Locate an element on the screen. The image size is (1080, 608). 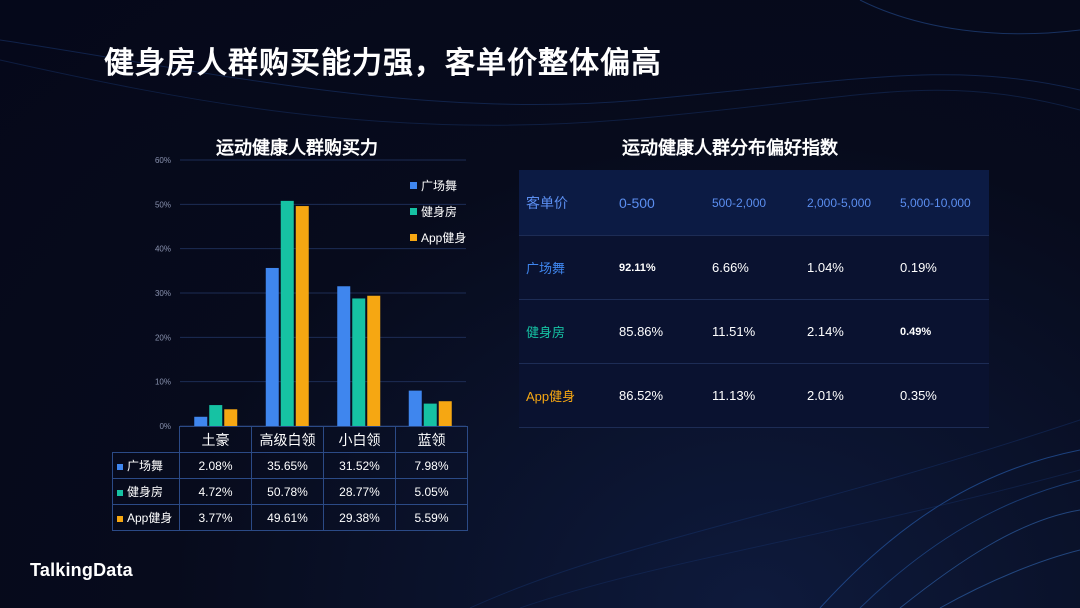
series-name: 广场舞 is located at coordinates (145, 466).